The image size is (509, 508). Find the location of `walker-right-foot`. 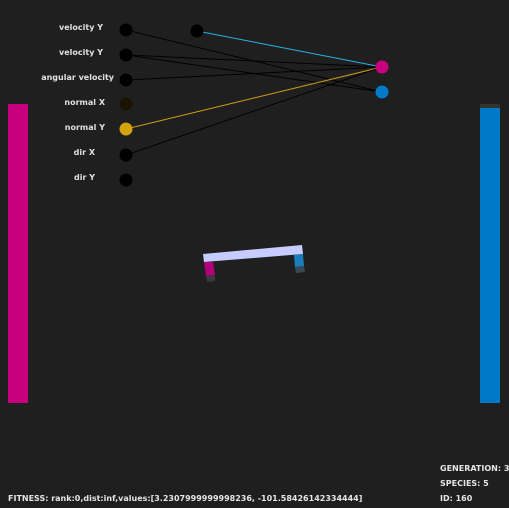

walker-right-foot is located at coordinates (300, 269).